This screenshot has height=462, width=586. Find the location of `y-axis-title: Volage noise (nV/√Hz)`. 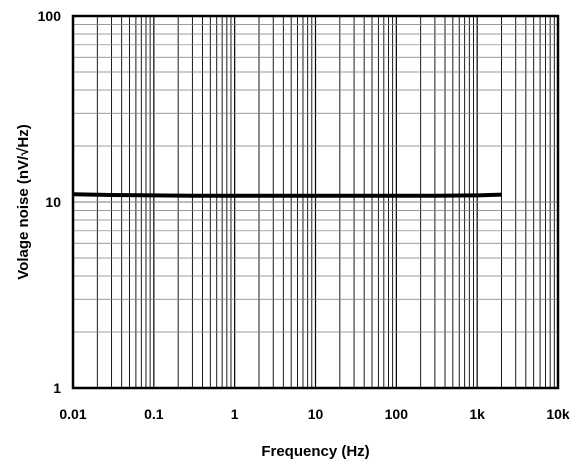

y-axis-title: Volage noise (nV/√Hz) is located at coordinates (23, 201).